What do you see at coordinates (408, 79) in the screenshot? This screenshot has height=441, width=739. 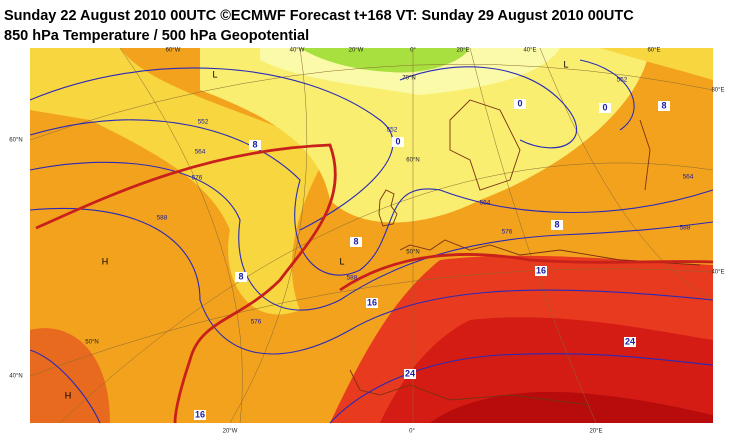 I see `graticule-label: 70°N` at bounding box center [408, 79].